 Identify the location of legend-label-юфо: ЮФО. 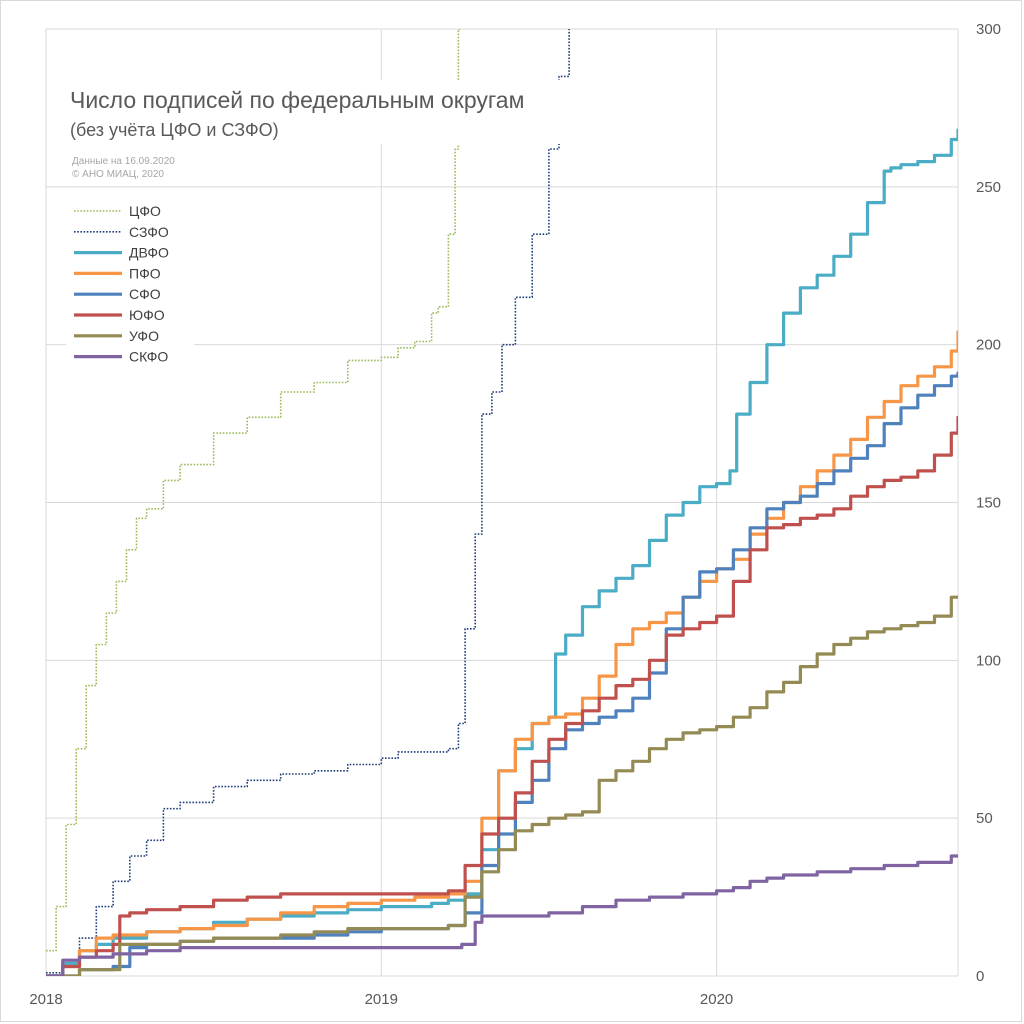
(147, 315).